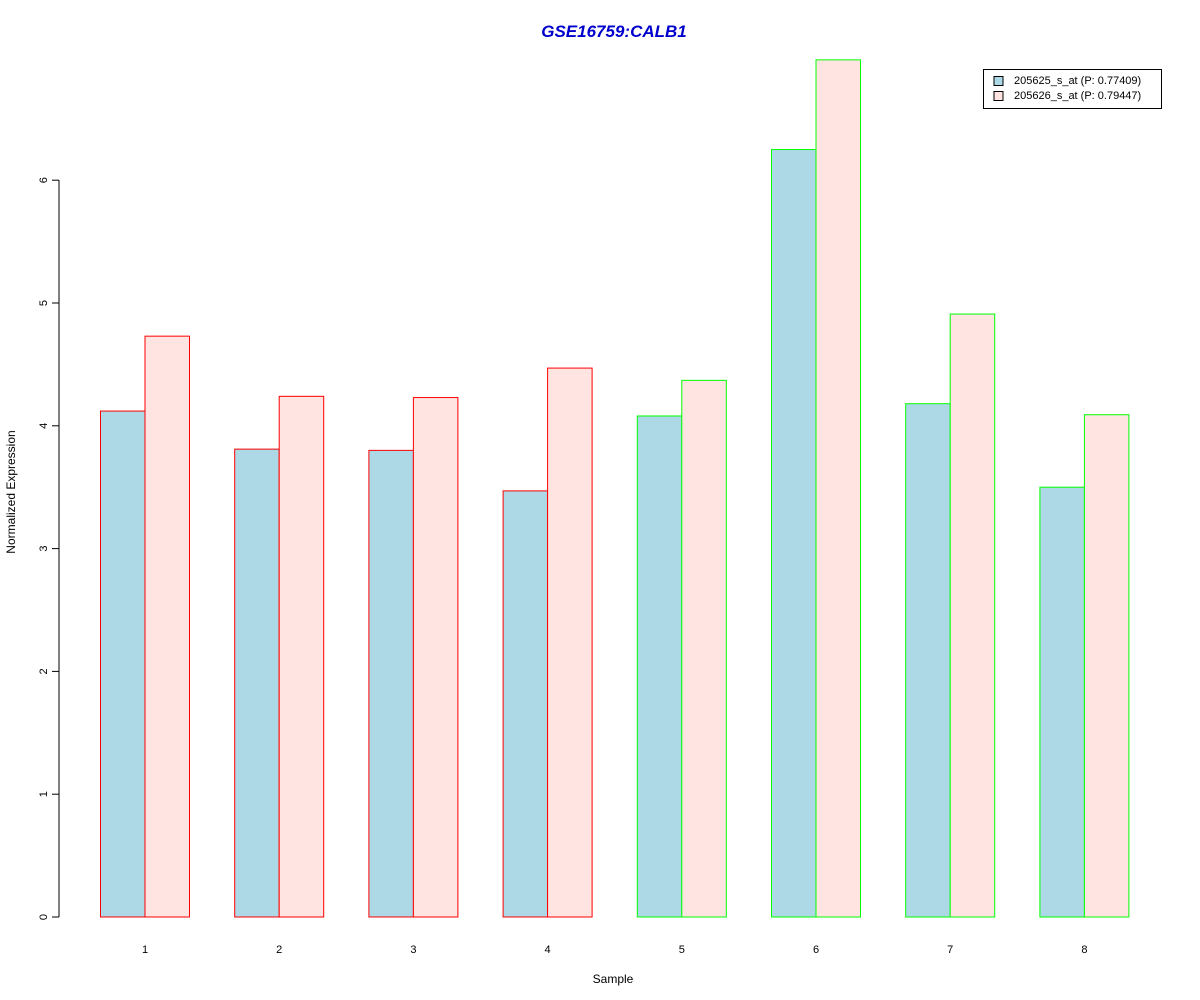  Describe the element at coordinates (950, 950) in the screenshot. I see `x-tick-label: 7` at that location.